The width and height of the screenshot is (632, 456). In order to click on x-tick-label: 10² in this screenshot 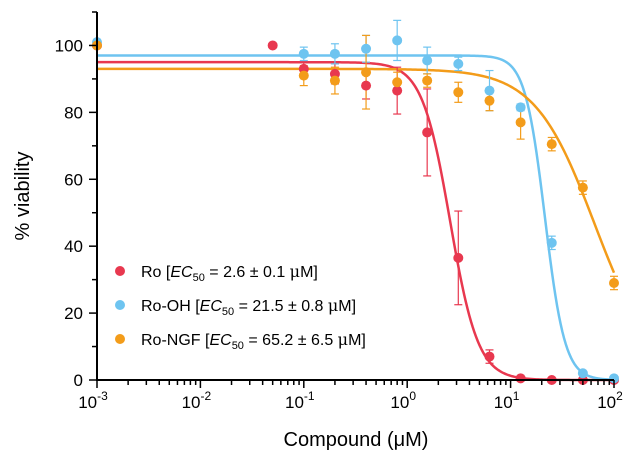, I will do `click(610, 400)`.